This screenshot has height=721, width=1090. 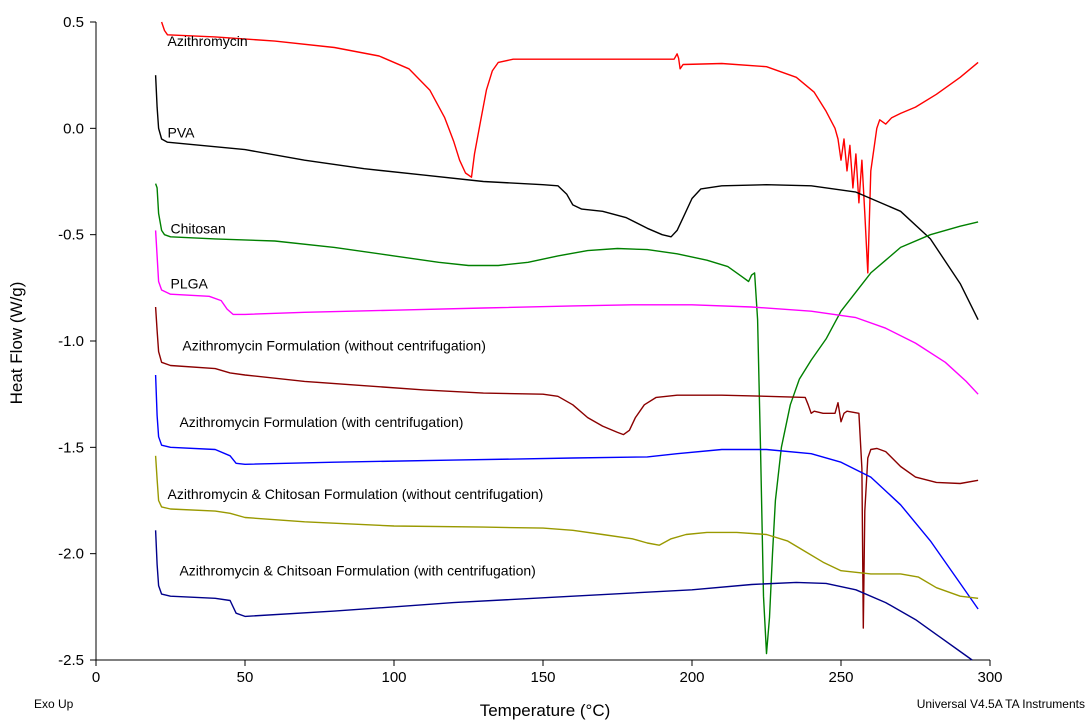 What do you see at coordinates (71, 660) in the screenshot?
I see `y-tick-label: -2.5` at bounding box center [71, 660].